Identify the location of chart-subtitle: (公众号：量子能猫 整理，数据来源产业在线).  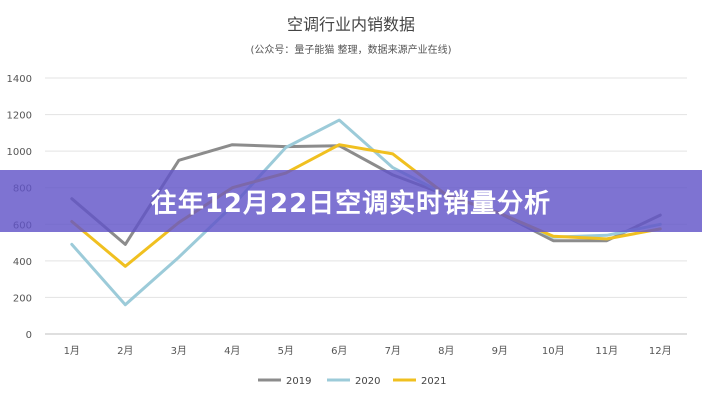
(351, 49).